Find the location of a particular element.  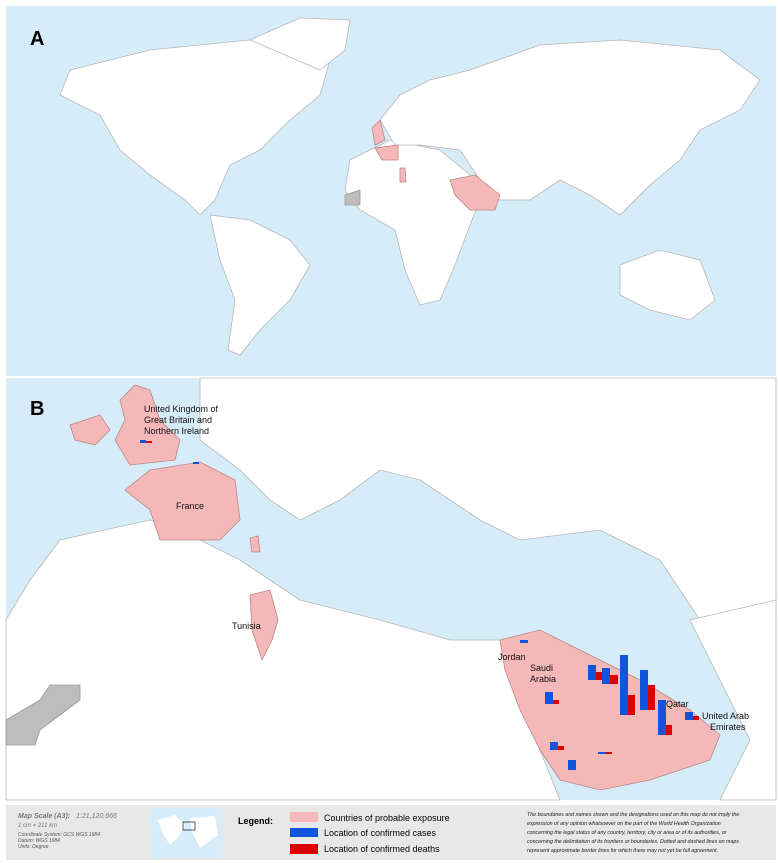

panel-label: A is located at coordinates (37, 39).